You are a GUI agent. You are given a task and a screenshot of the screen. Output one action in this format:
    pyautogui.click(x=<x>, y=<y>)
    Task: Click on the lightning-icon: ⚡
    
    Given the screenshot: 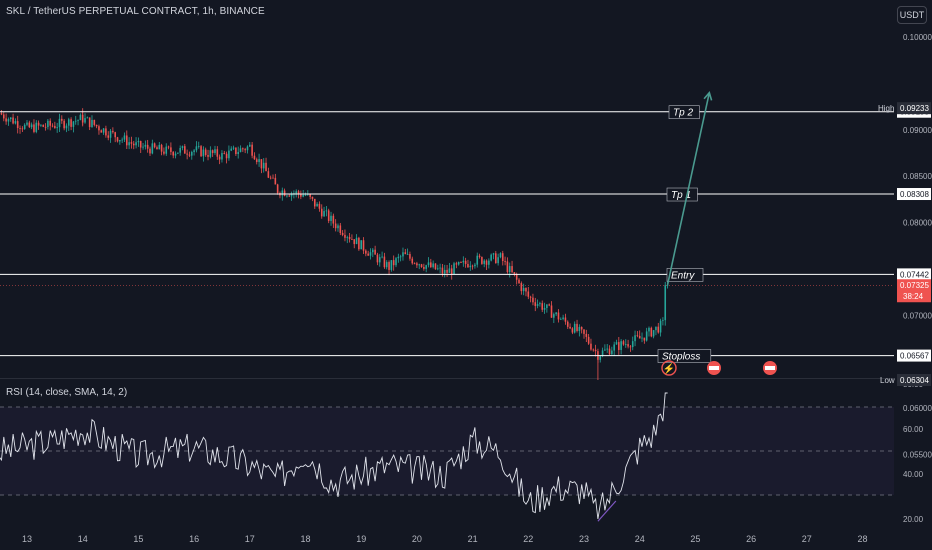 What is the action you would take?
    pyautogui.click(x=669, y=368)
    